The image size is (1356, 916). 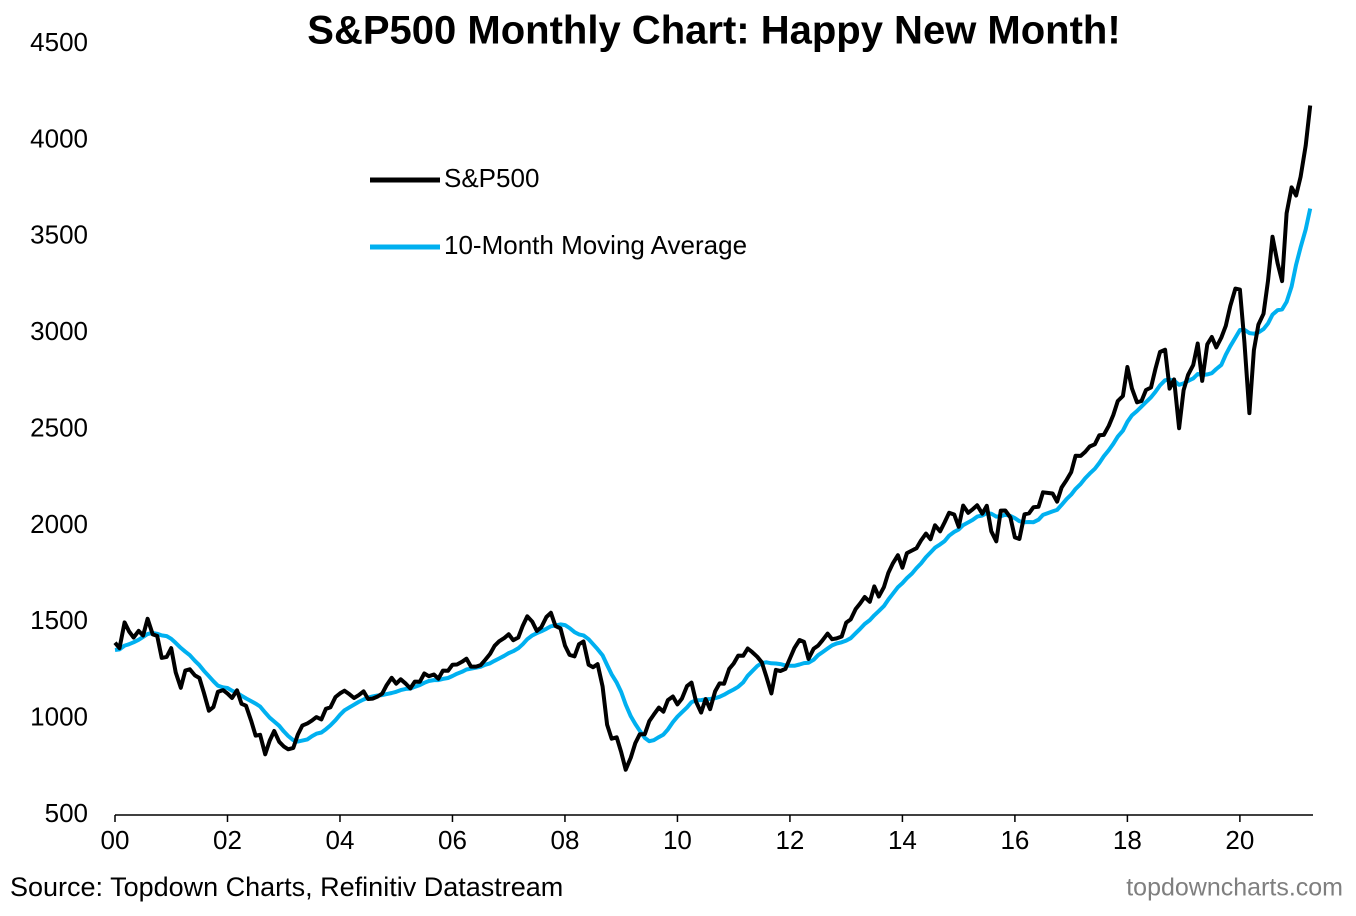 What do you see at coordinates (452, 840) in the screenshot?
I see `x-tick-label: 06` at bounding box center [452, 840].